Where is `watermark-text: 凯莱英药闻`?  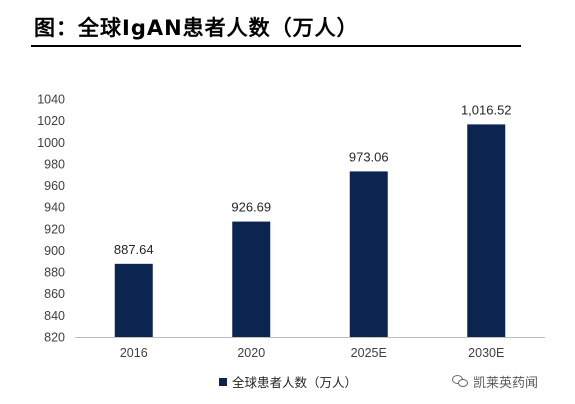
watermark-text: 凯莱英药闻 is located at coordinates (506, 383).